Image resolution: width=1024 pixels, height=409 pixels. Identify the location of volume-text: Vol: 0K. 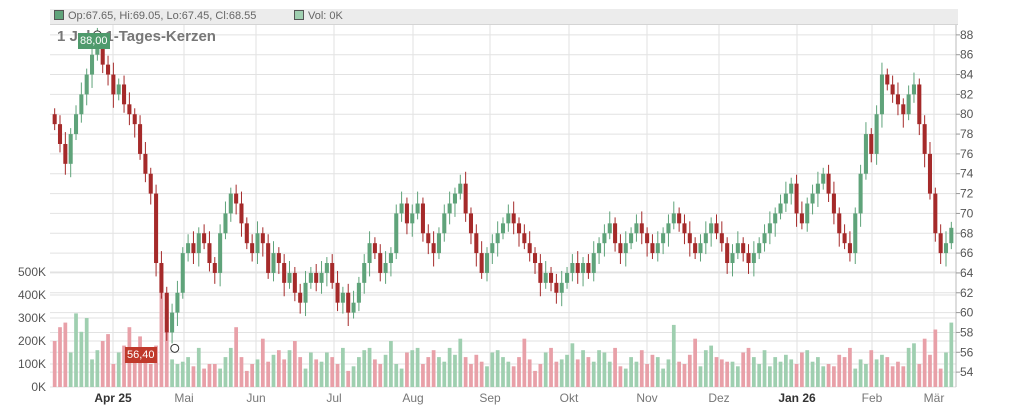
(325, 16).